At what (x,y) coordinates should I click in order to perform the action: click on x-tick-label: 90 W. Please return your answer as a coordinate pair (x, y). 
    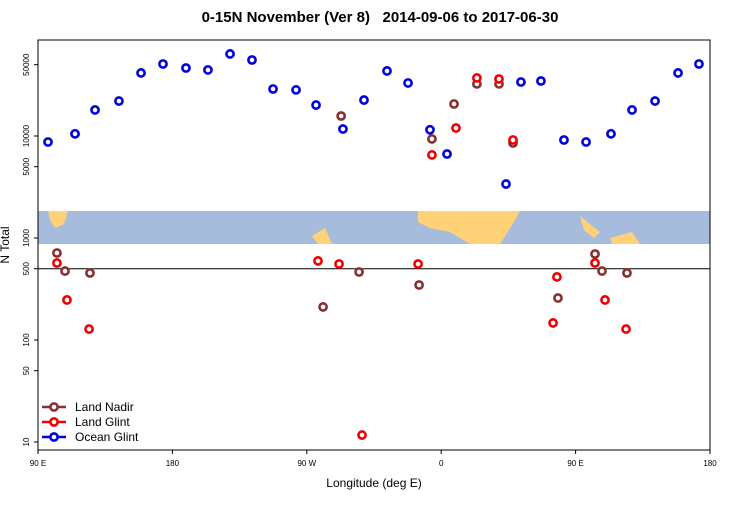
    Looking at the image, I should click on (306, 463).